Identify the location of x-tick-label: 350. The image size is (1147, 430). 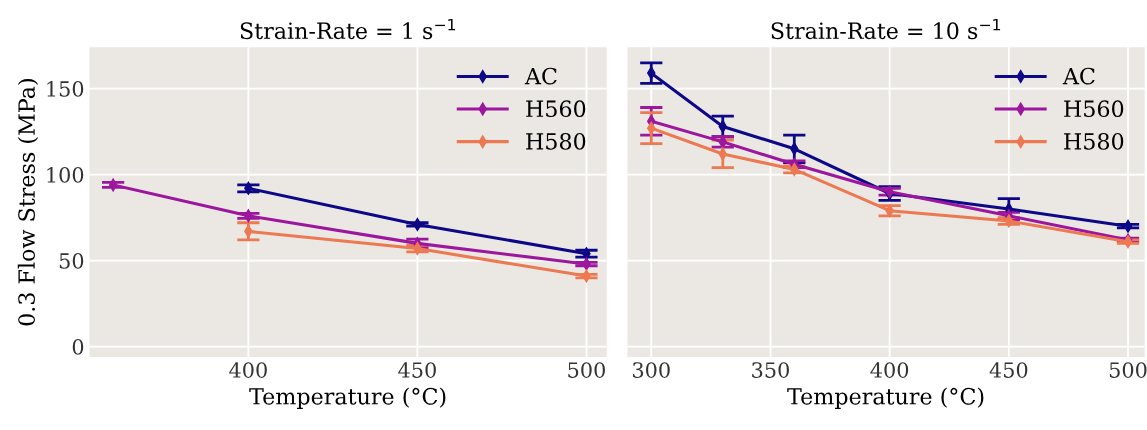
(770, 370).